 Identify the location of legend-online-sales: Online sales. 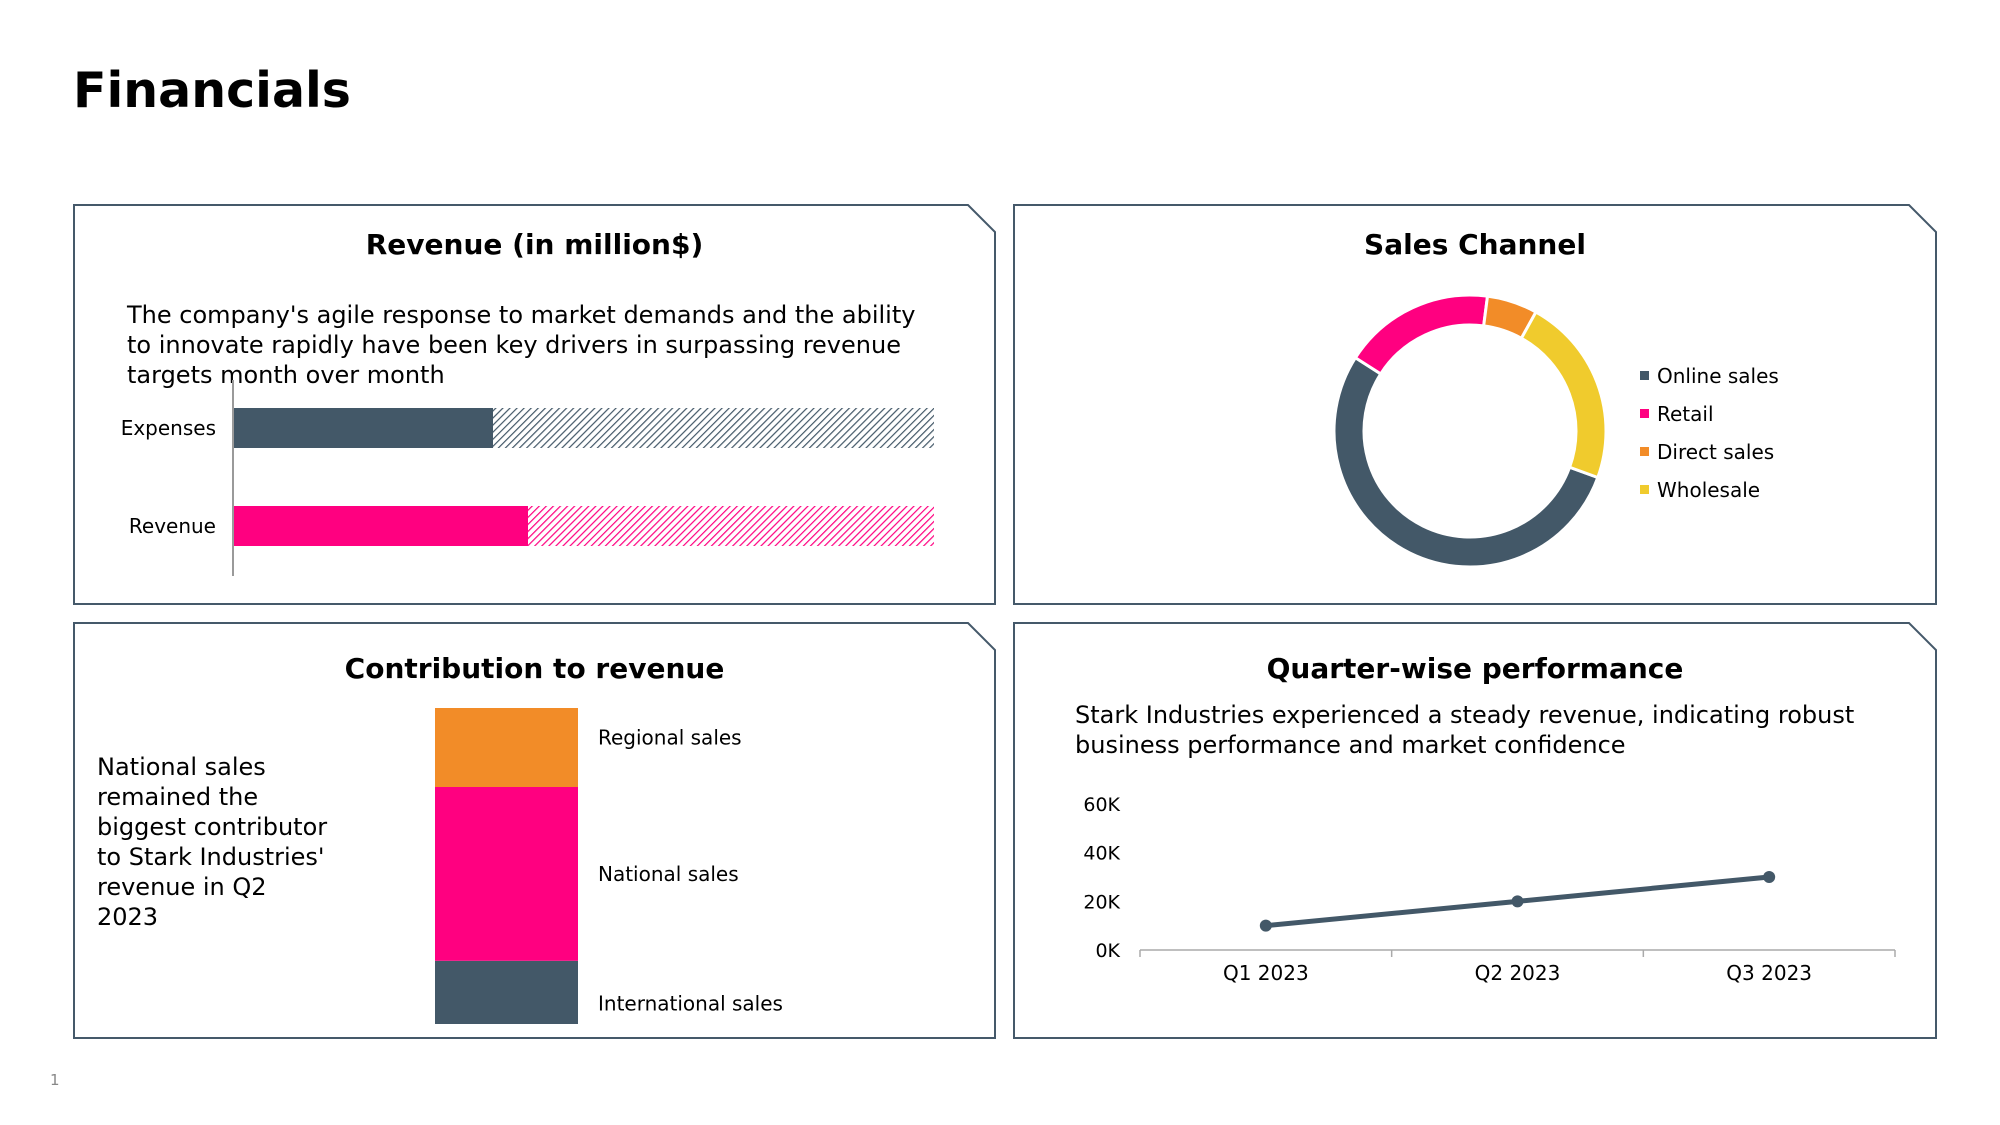
(1709, 376).